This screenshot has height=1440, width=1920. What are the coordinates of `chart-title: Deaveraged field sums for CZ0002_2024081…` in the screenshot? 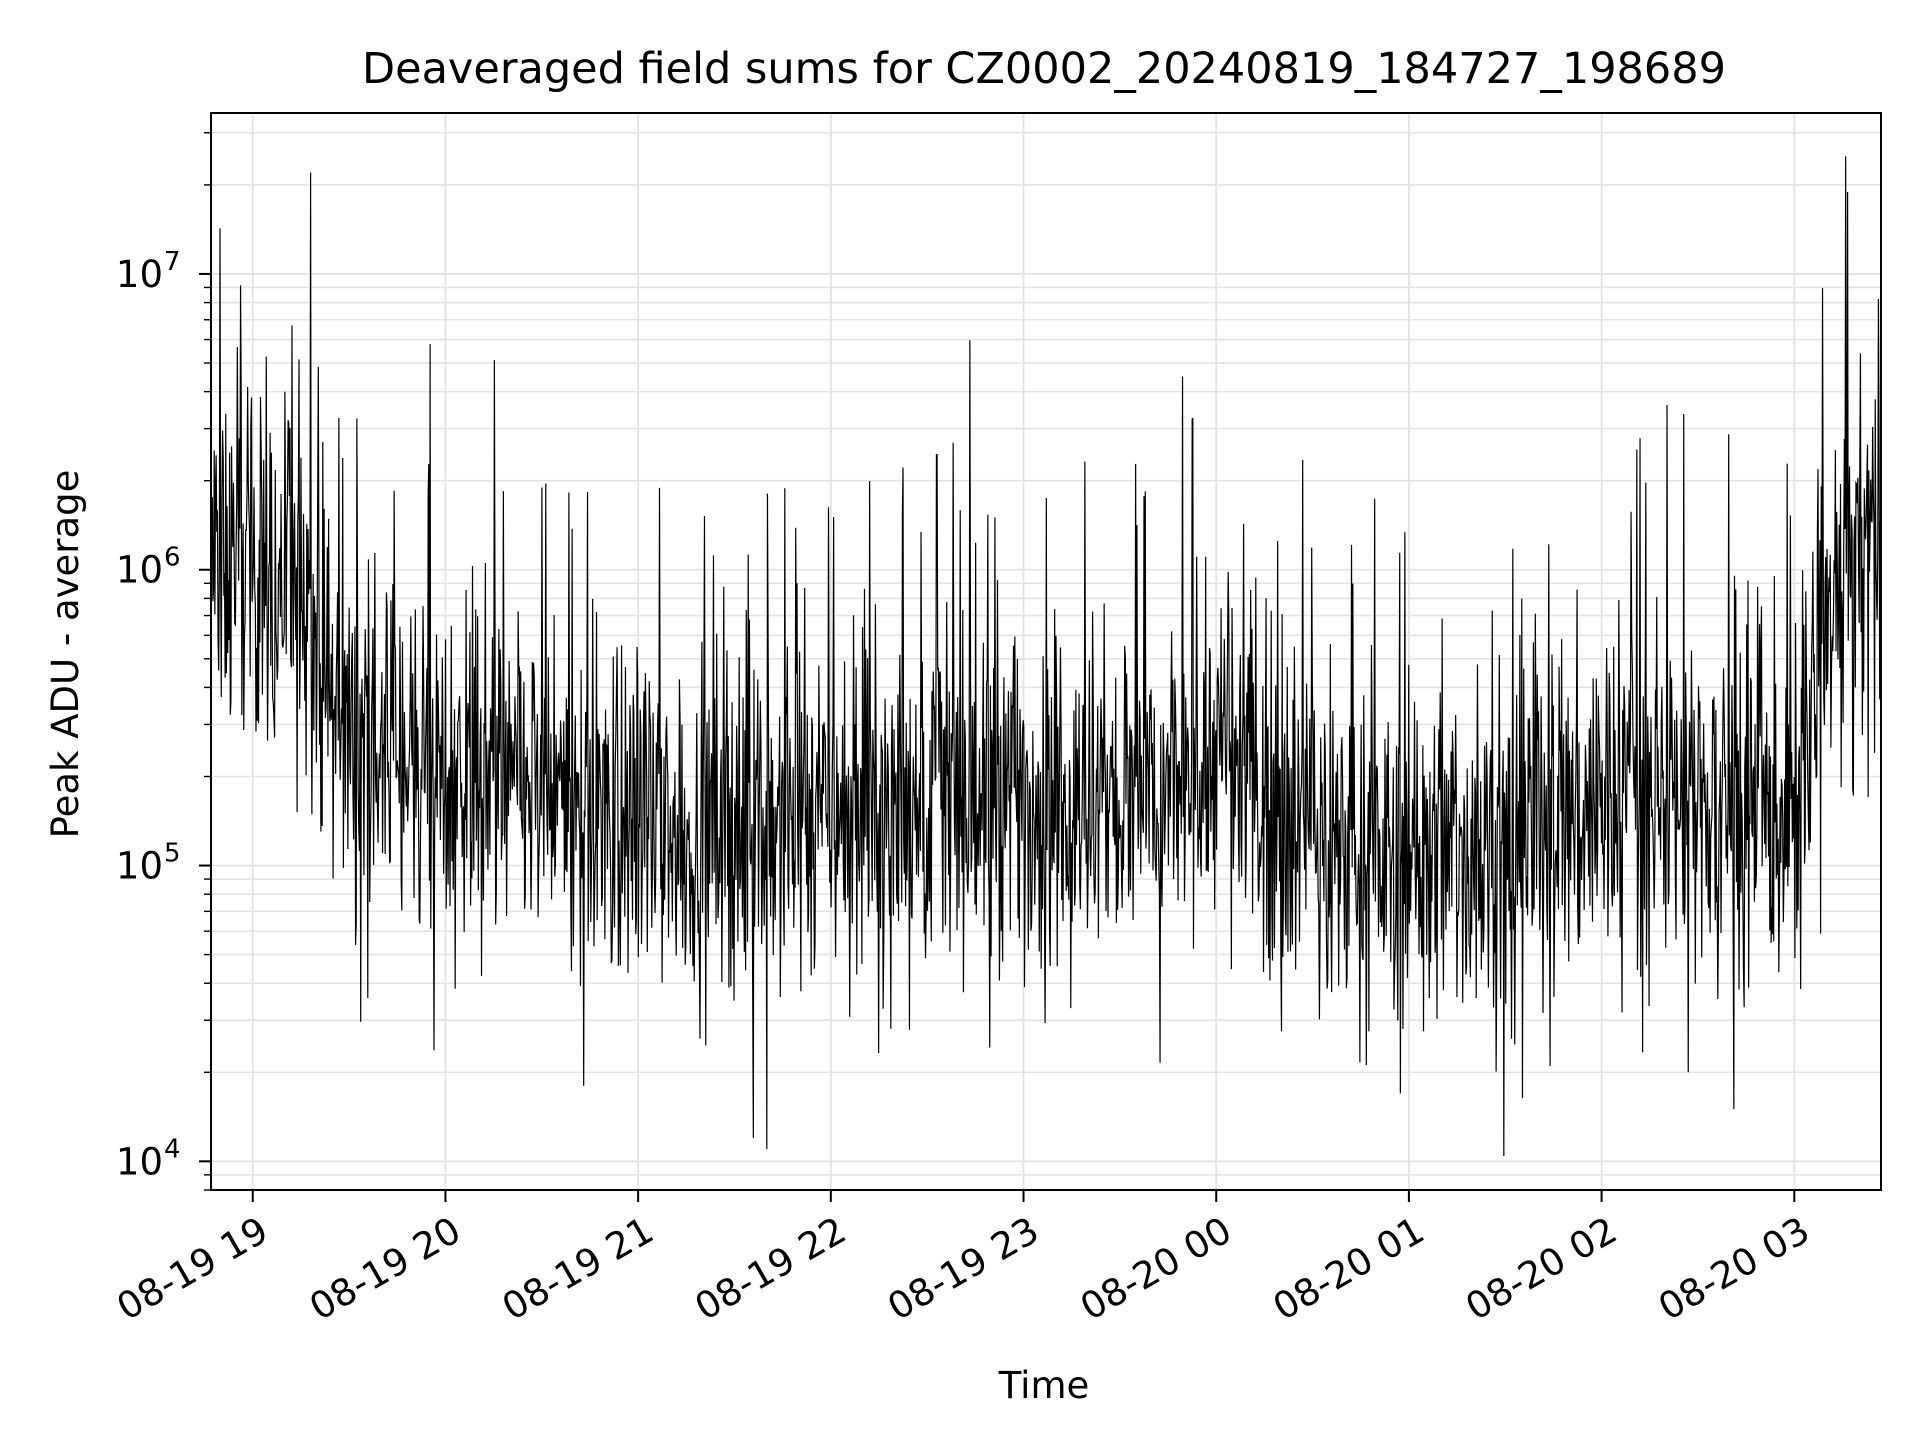 It's located at (1044, 69).